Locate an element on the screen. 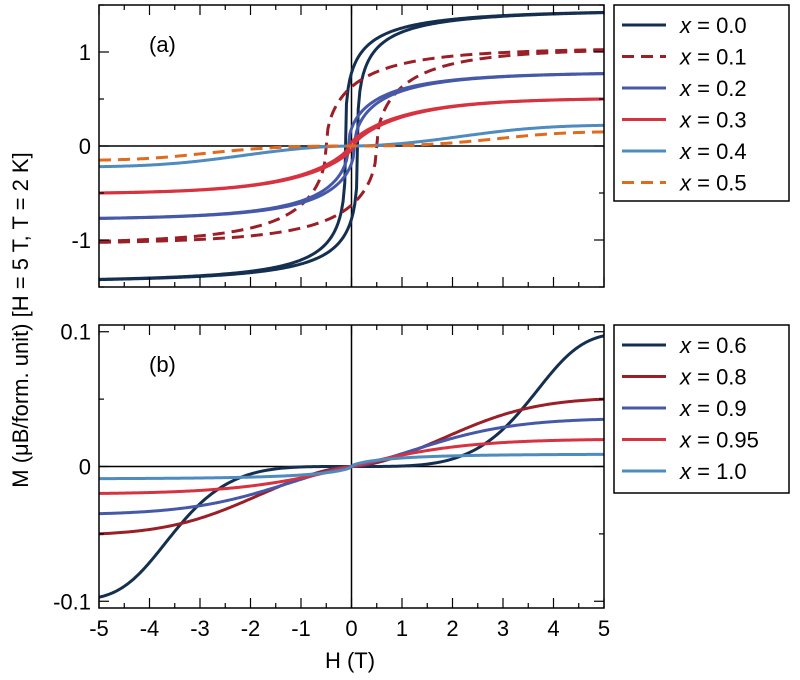 This screenshot has height=680, width=800. legend-label: x = 0.6 is located at coordinates (713, 345).